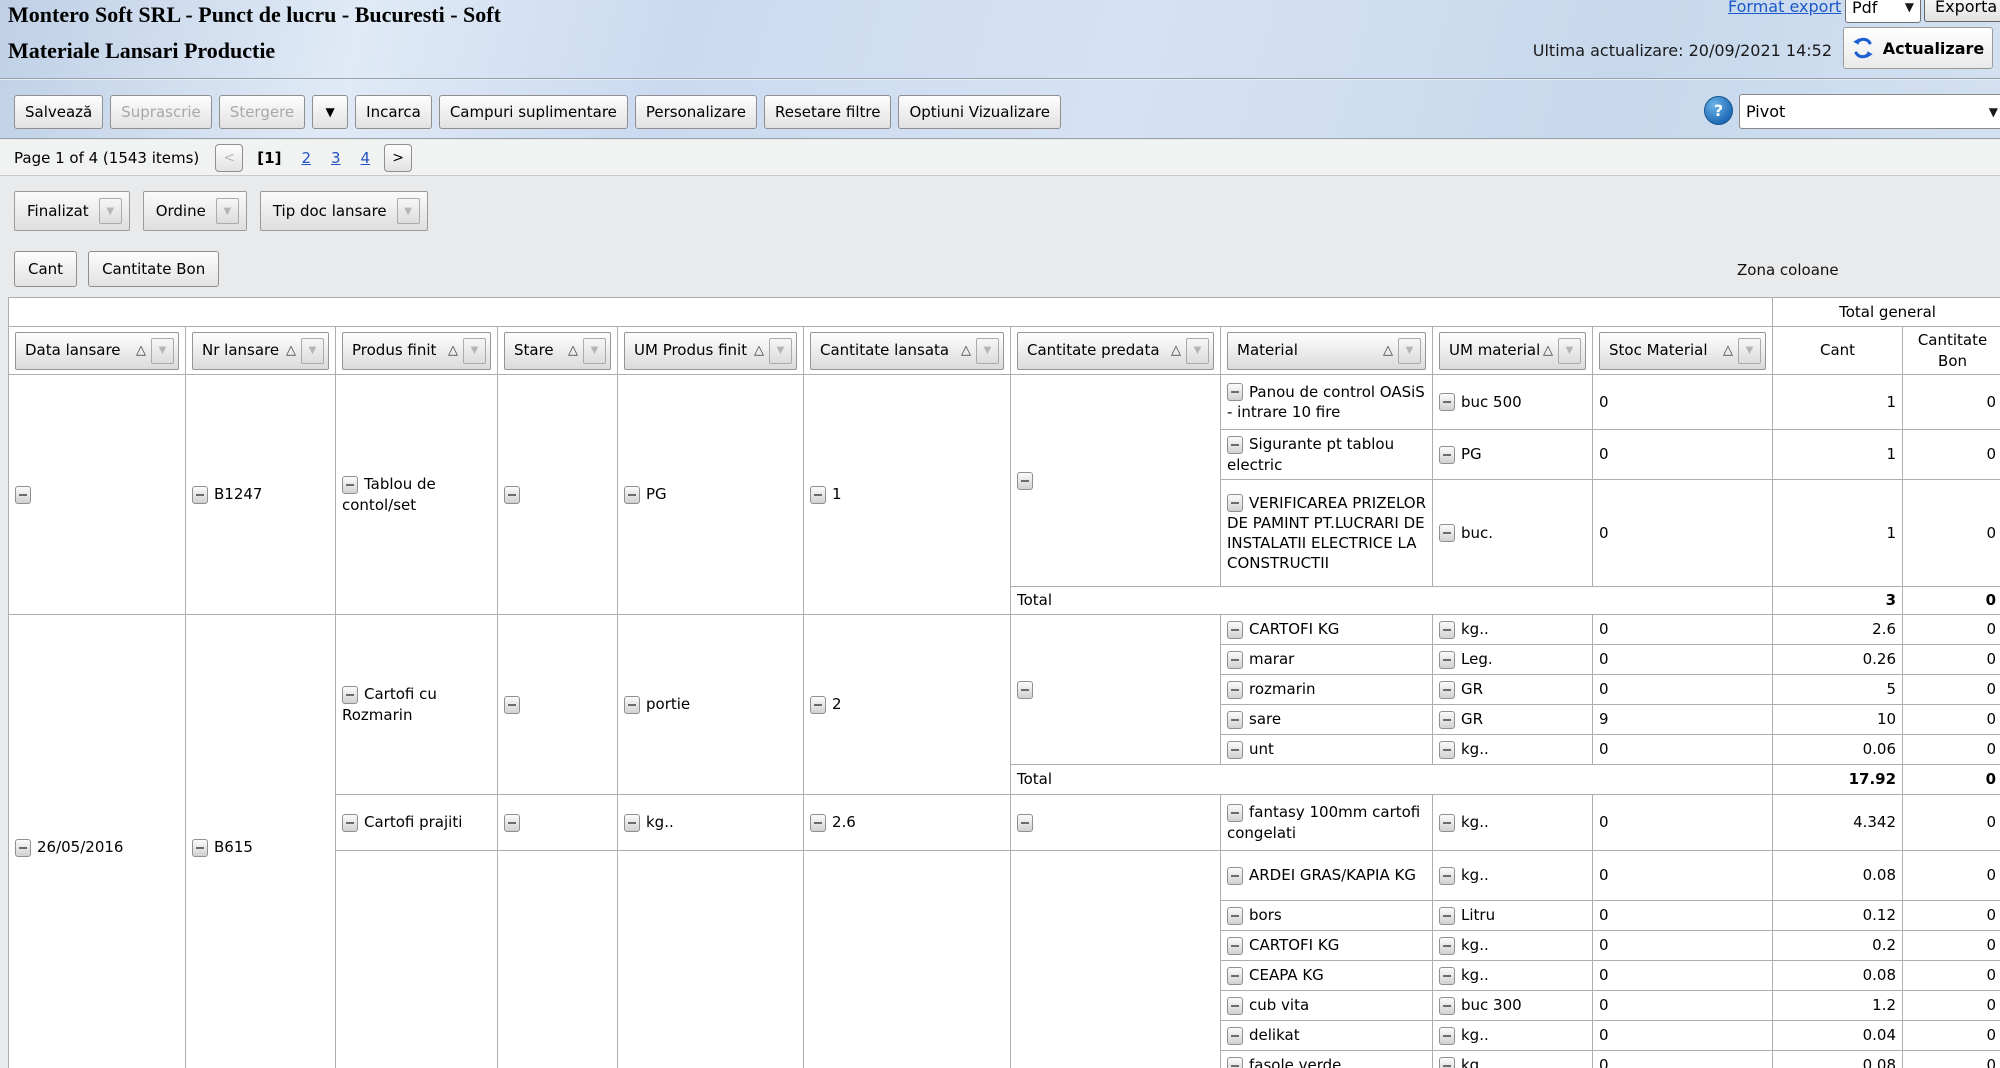  What do you see at coordinates (1512, 975) in the screenshot?
I see `cell-um-material: kg..` at bounding box center [1512, 975].